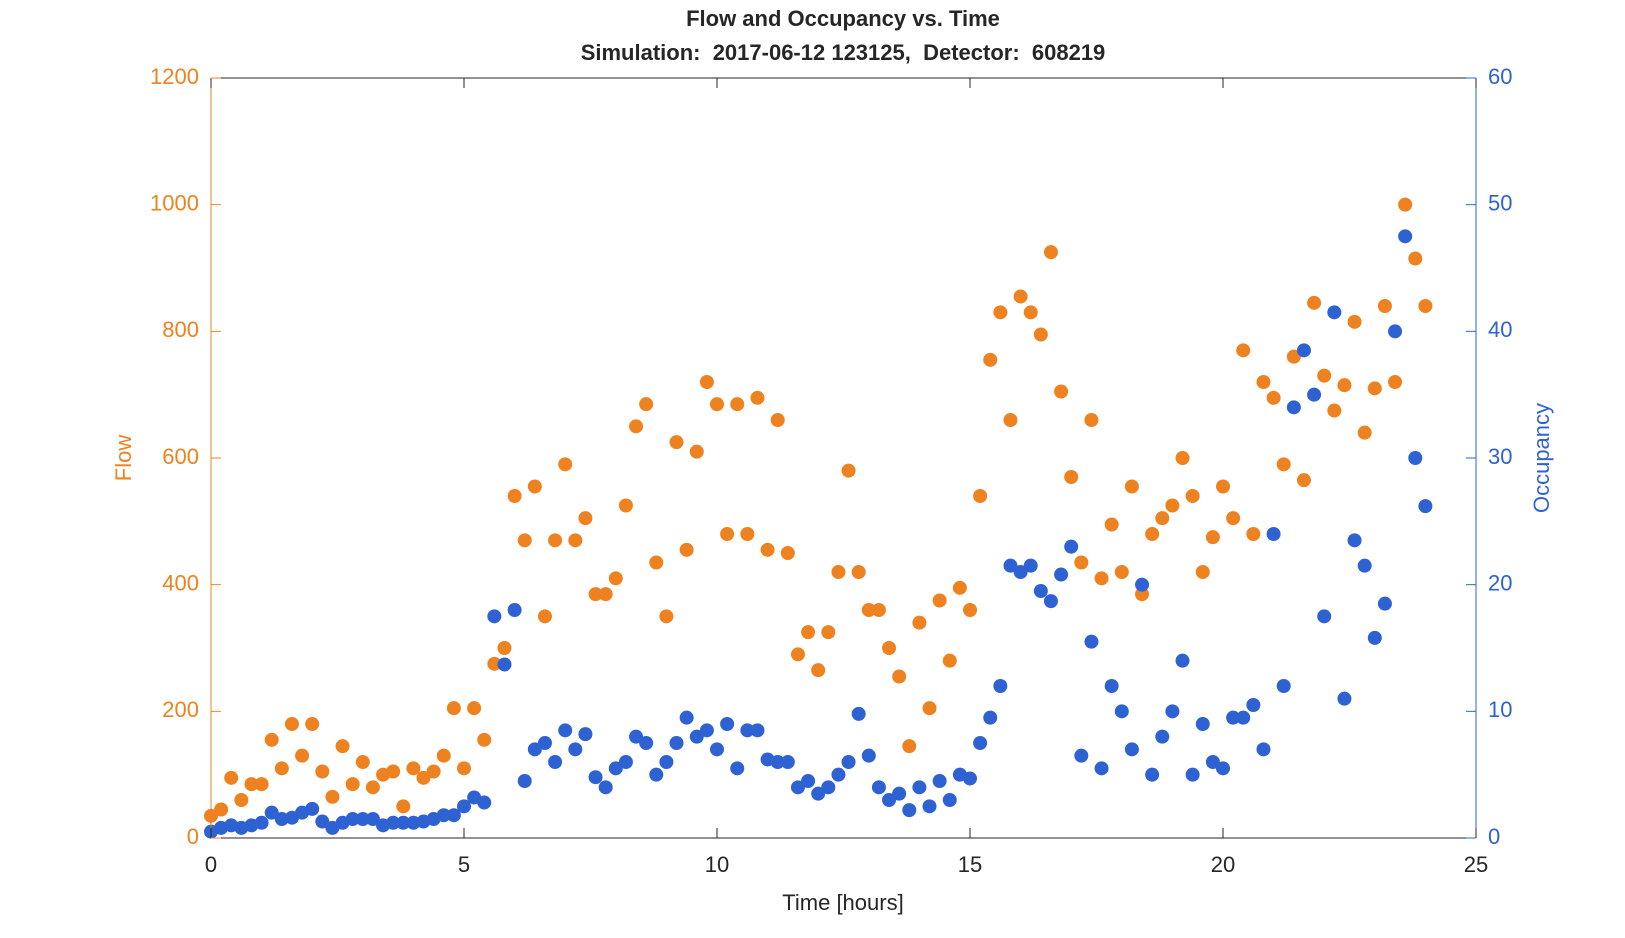 Image resolution: width=1625 pixels, height=938 pixels. I want to click on y-axis-label: Flow, so click(123, 458).